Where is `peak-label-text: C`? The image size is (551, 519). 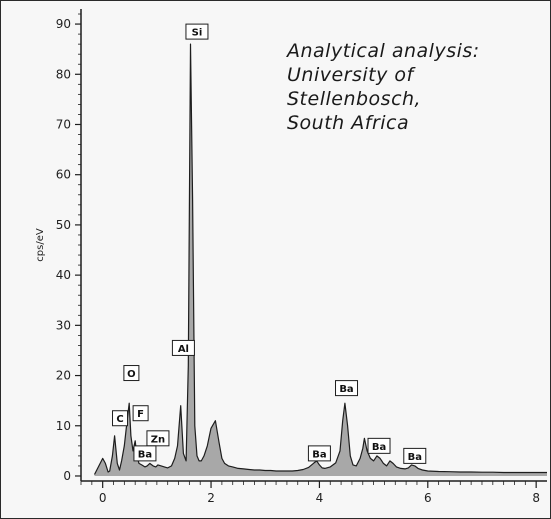 peak-label-text: C is located at coordinates (119, 419).